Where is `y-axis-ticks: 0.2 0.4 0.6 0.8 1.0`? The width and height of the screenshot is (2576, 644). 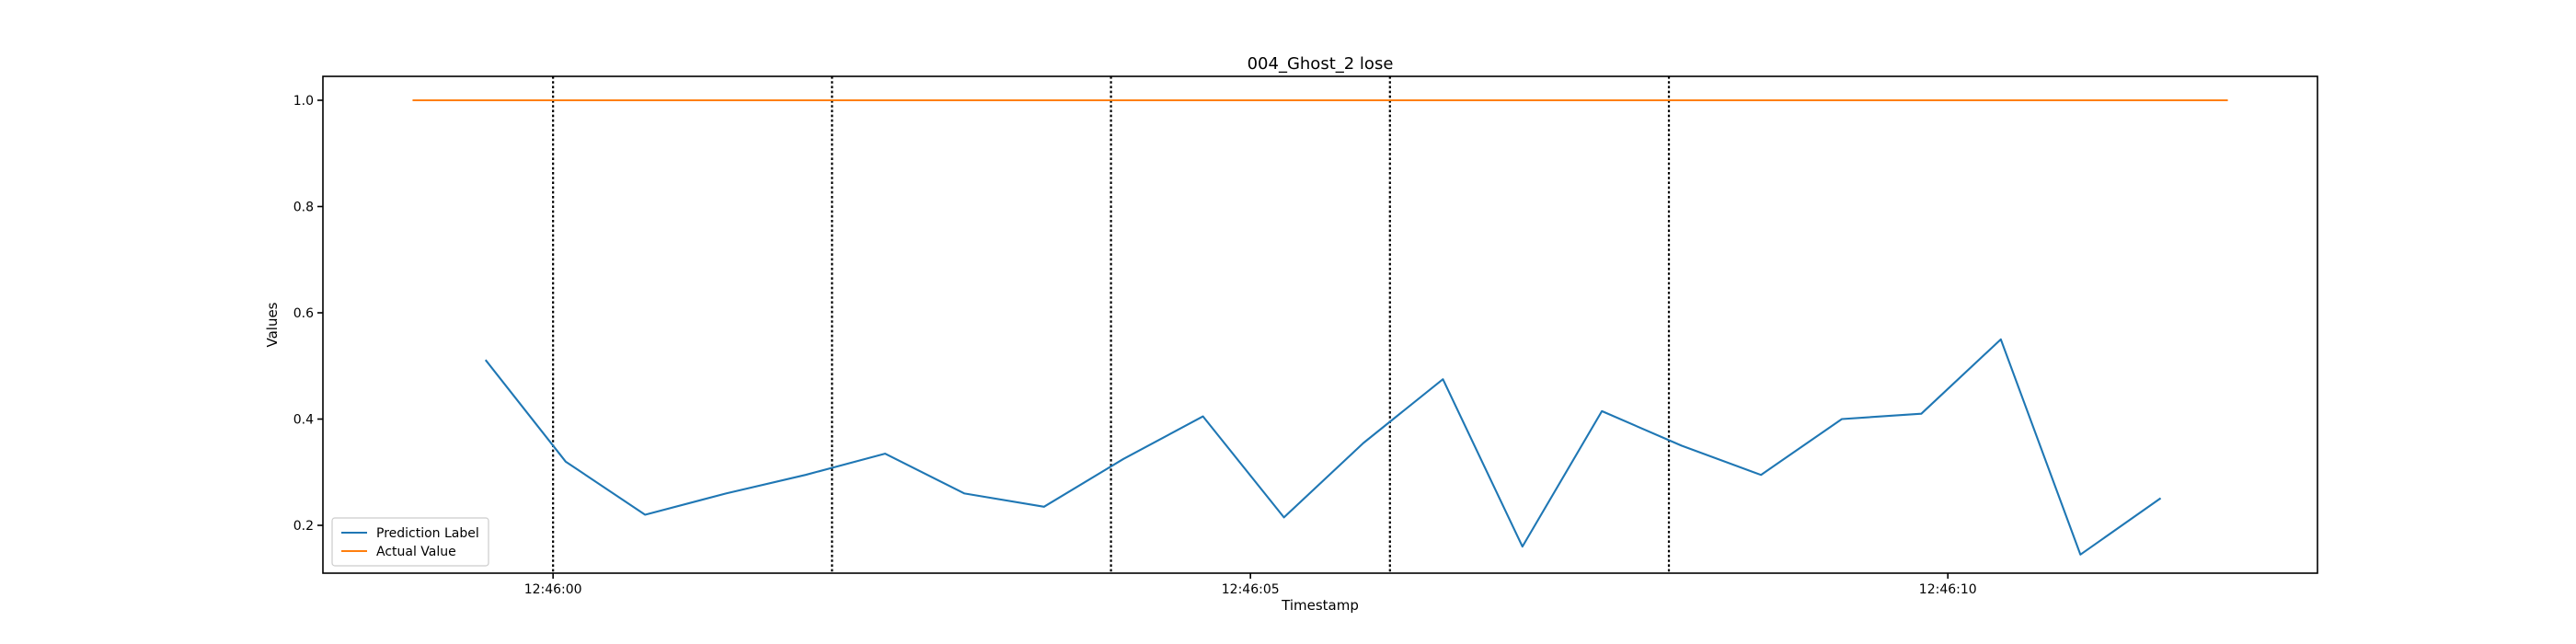
y-axis-ticks: 0.2 0.4 0.6 0.8 1.0 is located at coordinates (308, 314).